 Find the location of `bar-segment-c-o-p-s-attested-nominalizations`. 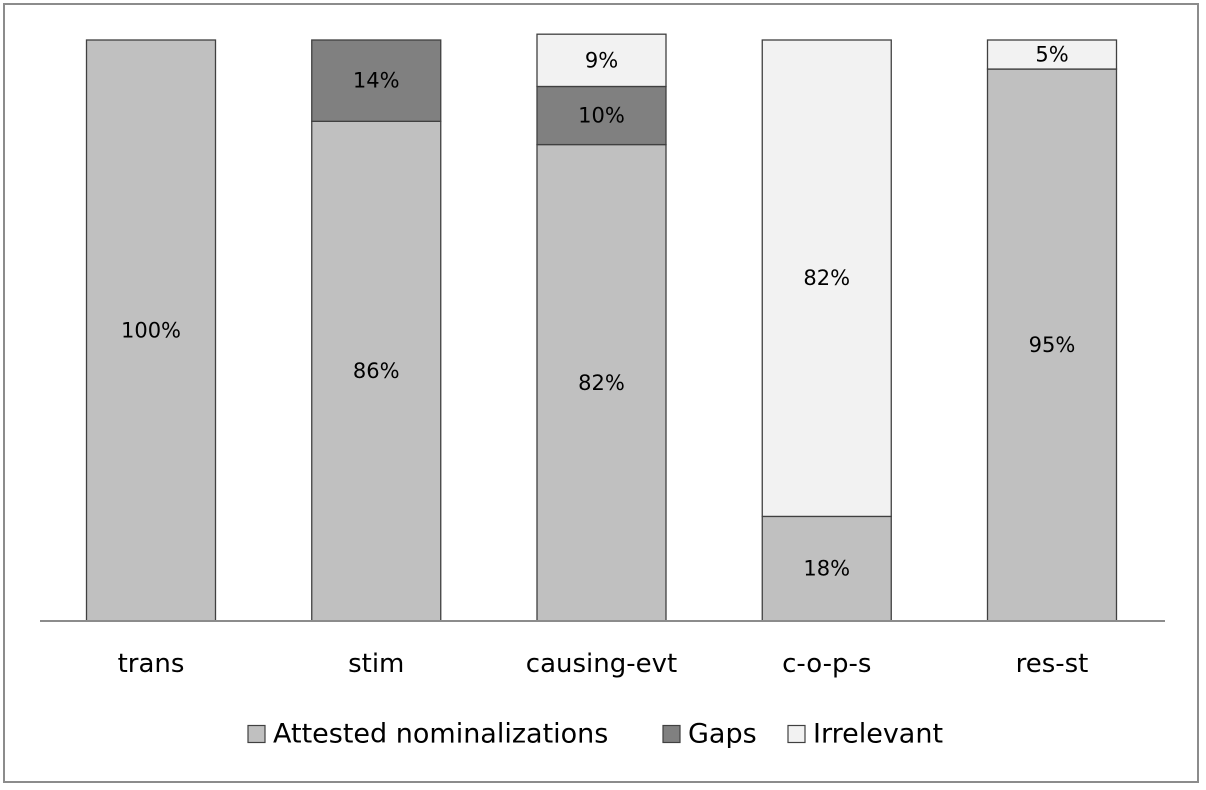

bar-segment-c-o-p-s-attested-nominalizations is located at coordinates (826, 568).